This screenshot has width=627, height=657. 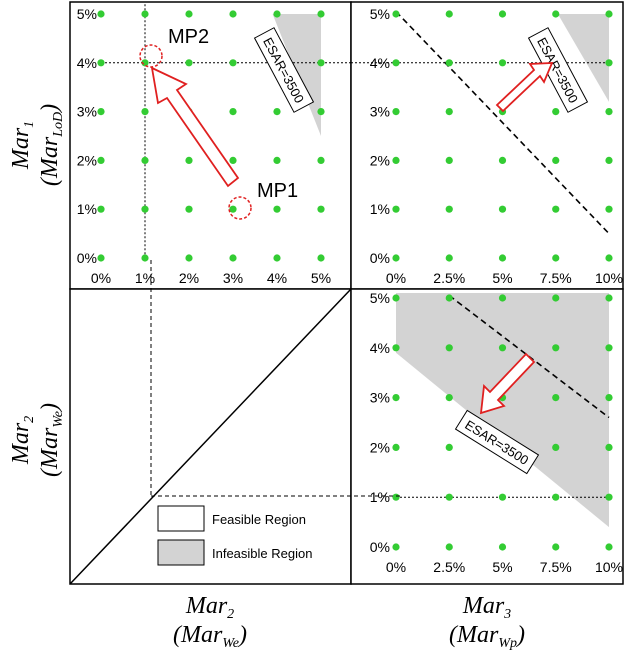 I want to click on legend-infeasible-label: Infeasible Region, so click(x=262, y=553).